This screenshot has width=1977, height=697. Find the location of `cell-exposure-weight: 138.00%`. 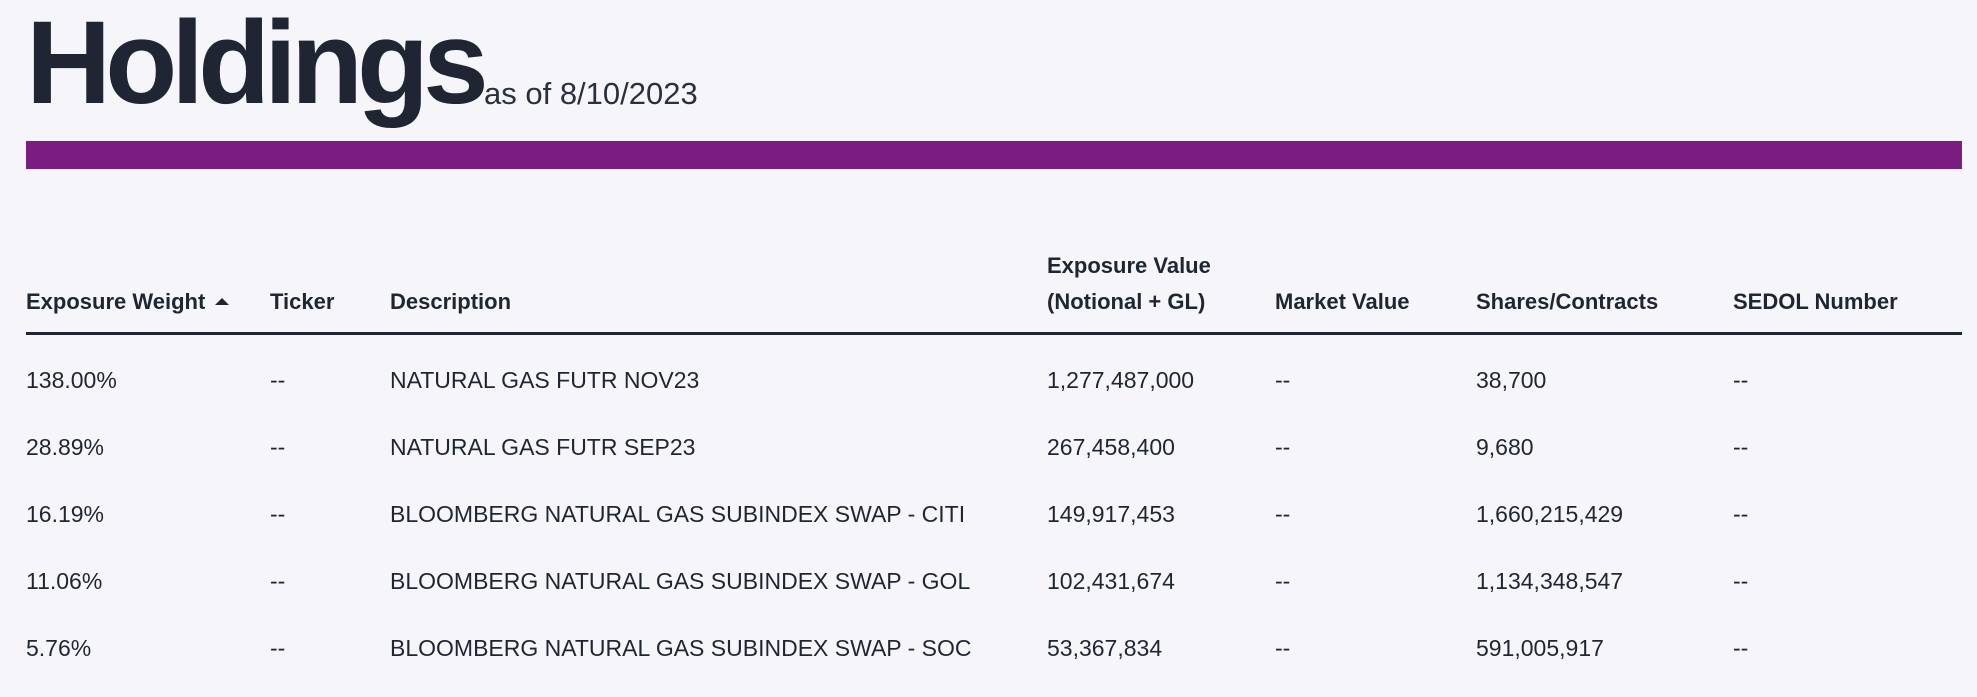

cell-exposure-weight: 138.00% is located at coordinates (71, 380).